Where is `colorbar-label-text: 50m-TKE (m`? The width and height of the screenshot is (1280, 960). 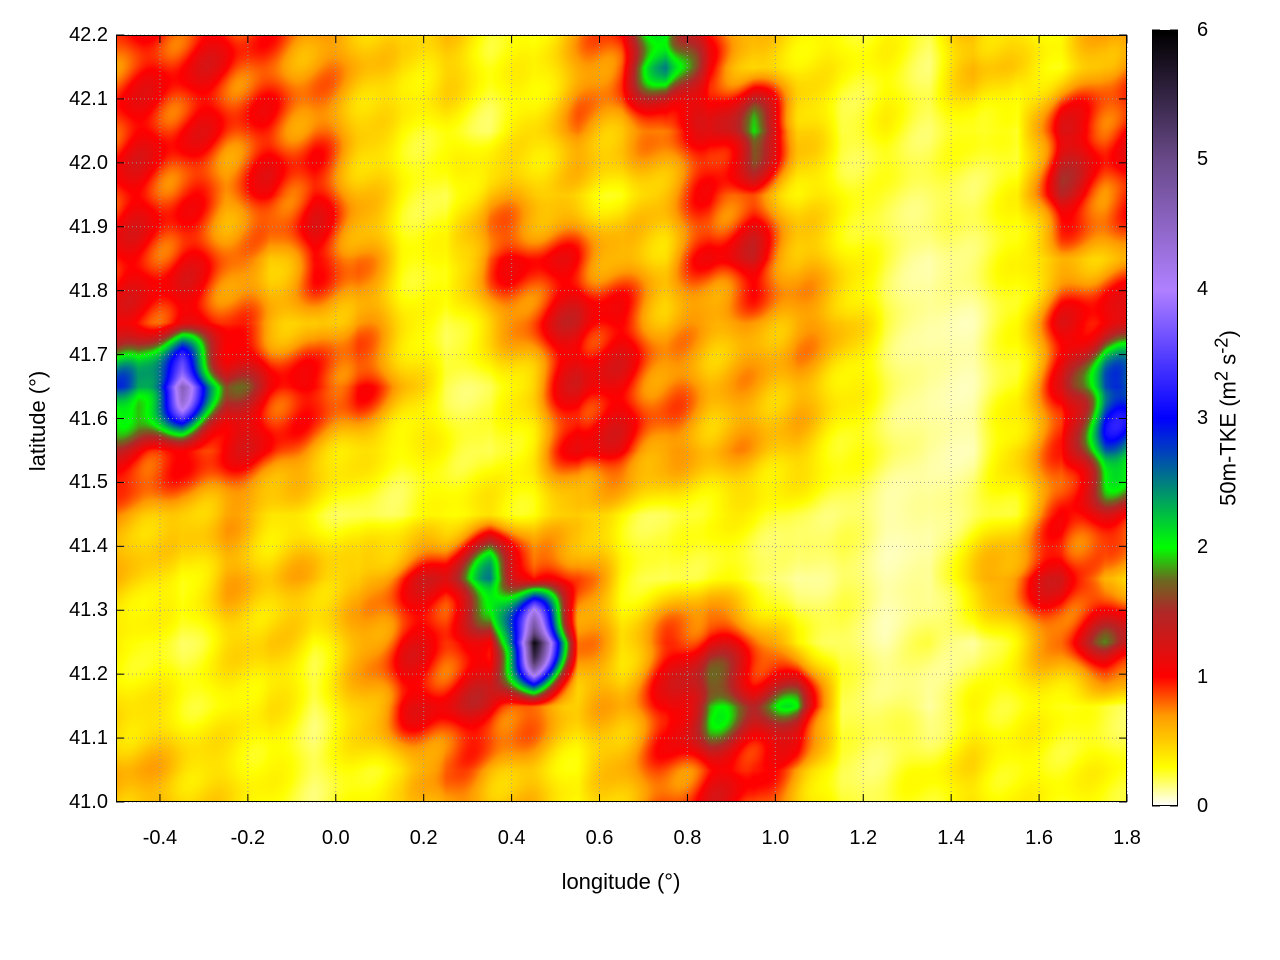
colorbar-label-text: 50m-TKE (m is located at coordinates (1228, 443).